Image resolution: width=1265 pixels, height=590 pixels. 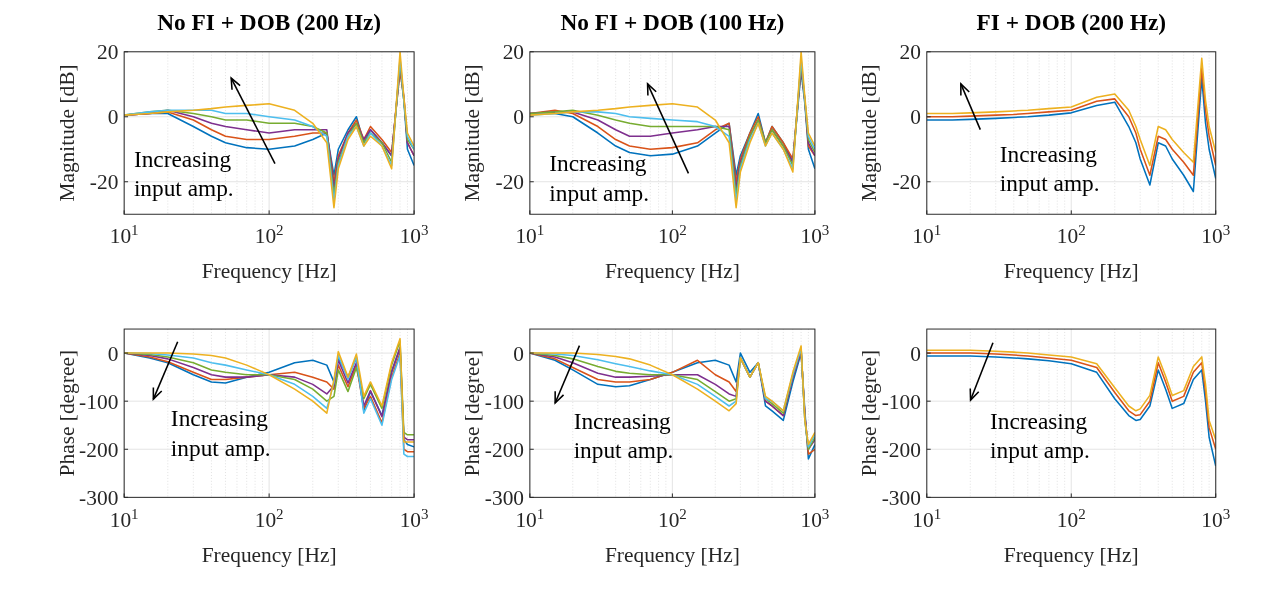 I want to click on chart-title: No FI + DOB (200 Hz), so click(x=269, y=22).